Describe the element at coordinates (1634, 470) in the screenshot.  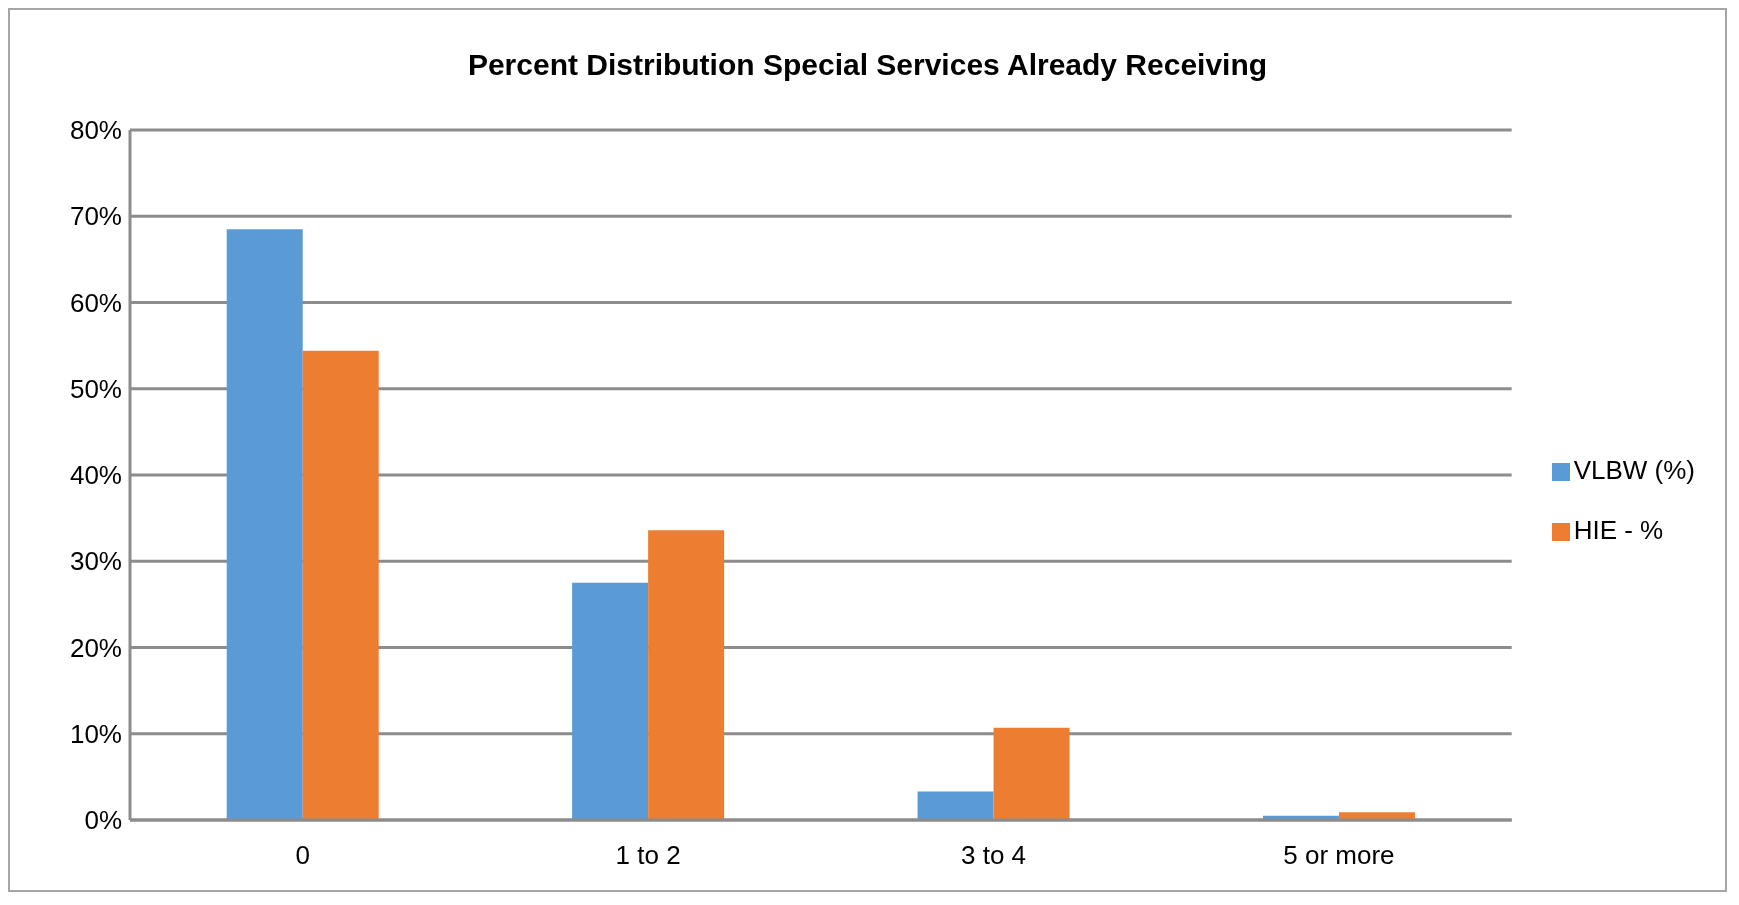
I see `legend-label: VLBW (%)` at that location.